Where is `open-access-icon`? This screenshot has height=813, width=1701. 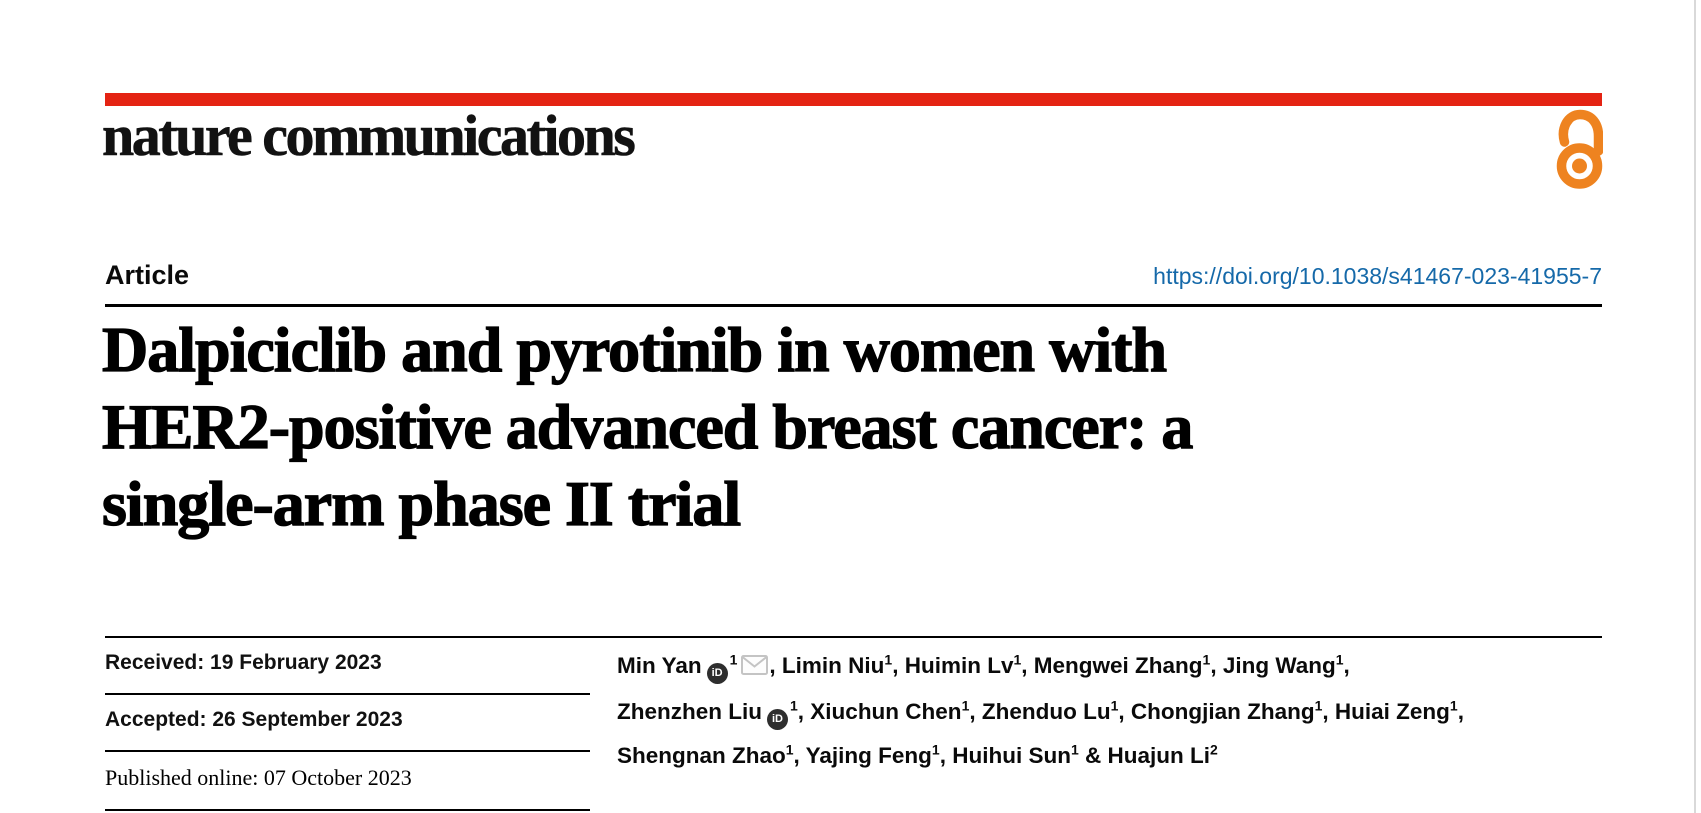 open-access-icon is located at coordinates (1580, 151).